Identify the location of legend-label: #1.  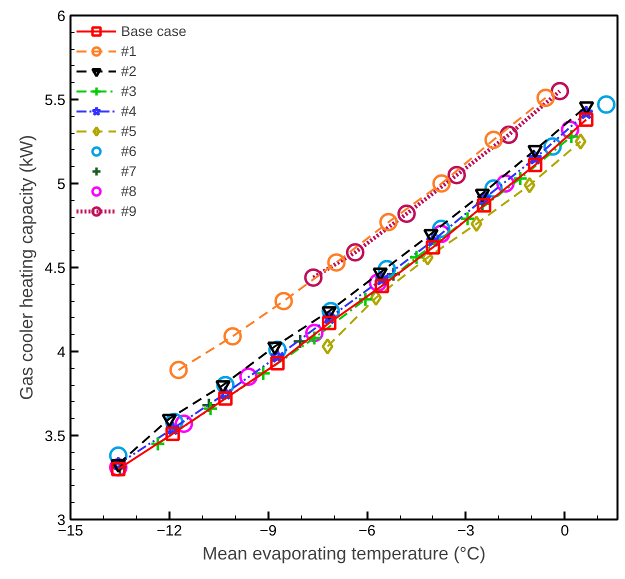
(129, 51).